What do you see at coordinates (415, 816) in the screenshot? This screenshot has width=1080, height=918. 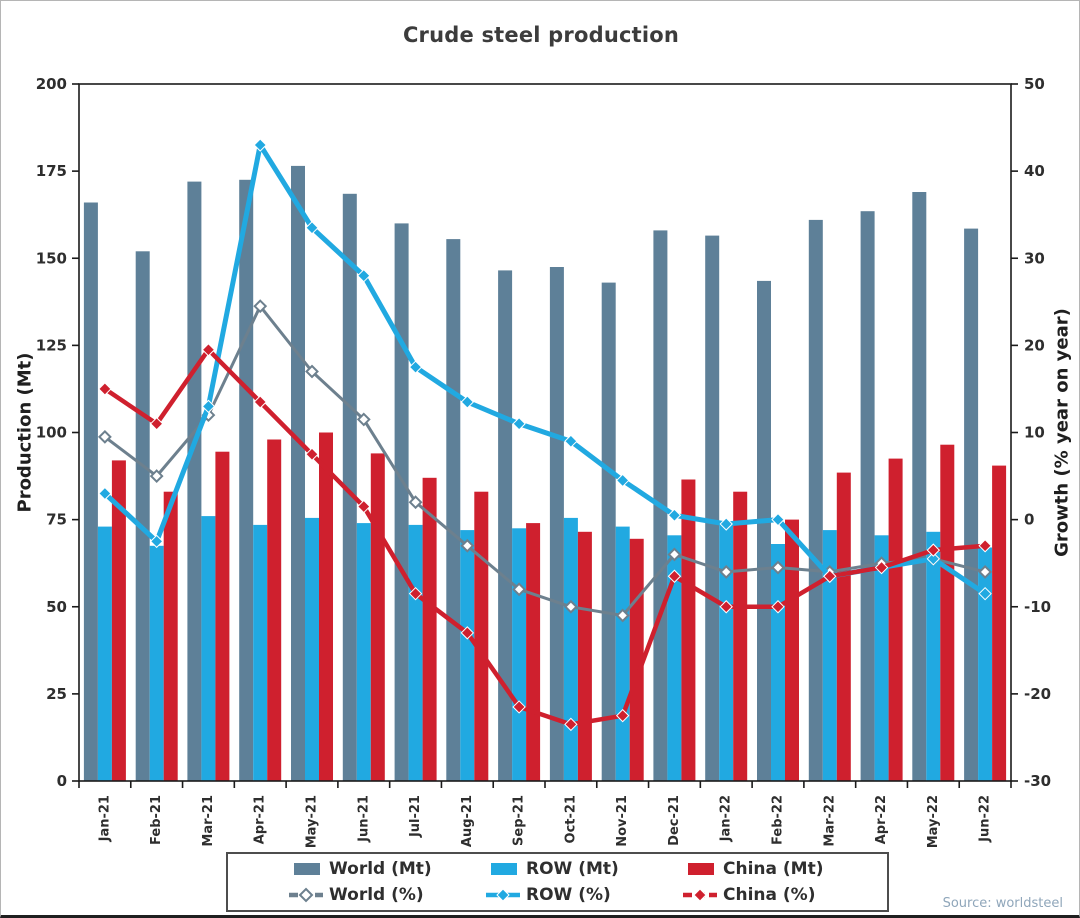 I see `x-axis-month-label: Jul-21` at bounding box center [415, 816].